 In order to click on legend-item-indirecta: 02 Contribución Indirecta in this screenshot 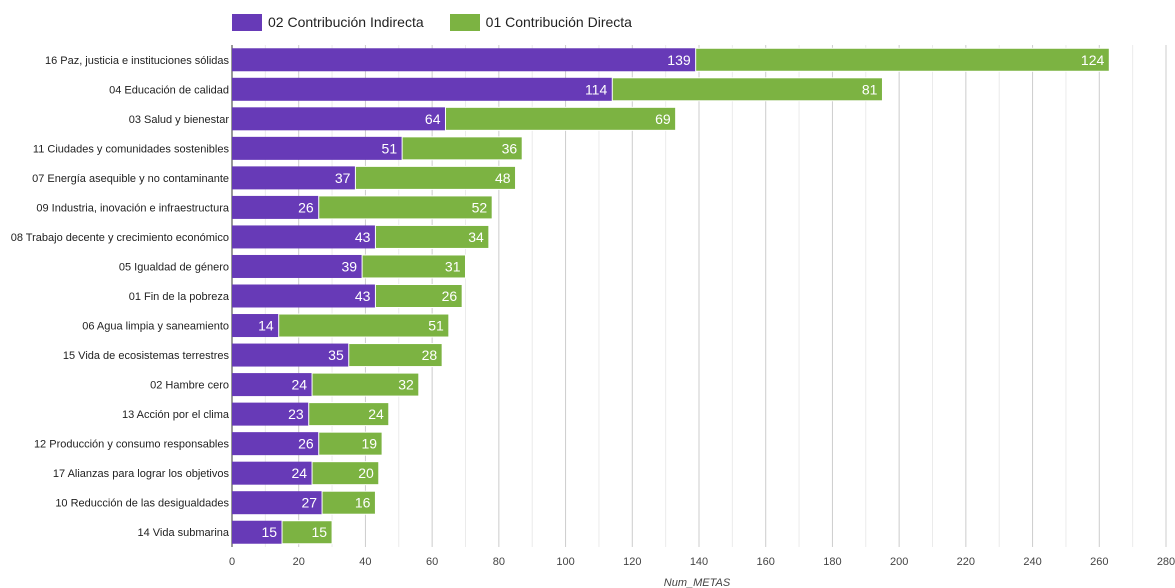, I will do `click(328, 22)`.